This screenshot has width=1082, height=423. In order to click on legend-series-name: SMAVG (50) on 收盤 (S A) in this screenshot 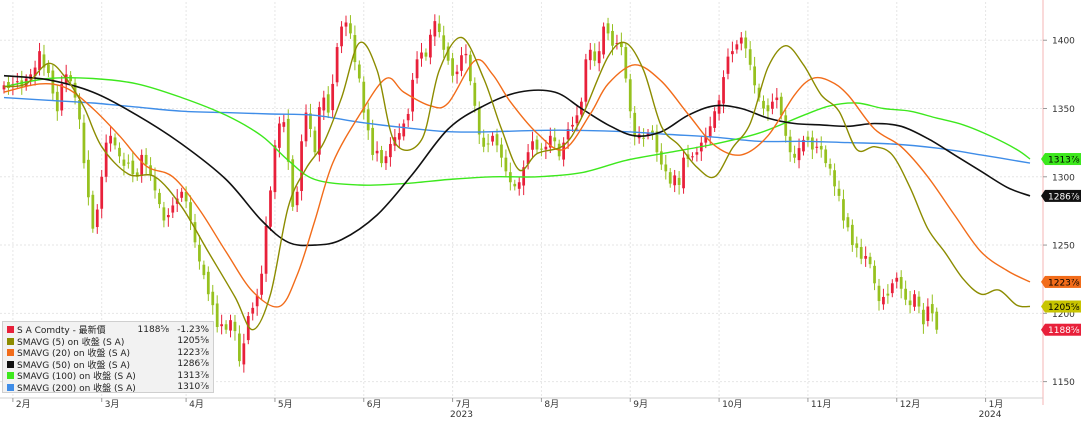, I will do `click(74, 365)`.